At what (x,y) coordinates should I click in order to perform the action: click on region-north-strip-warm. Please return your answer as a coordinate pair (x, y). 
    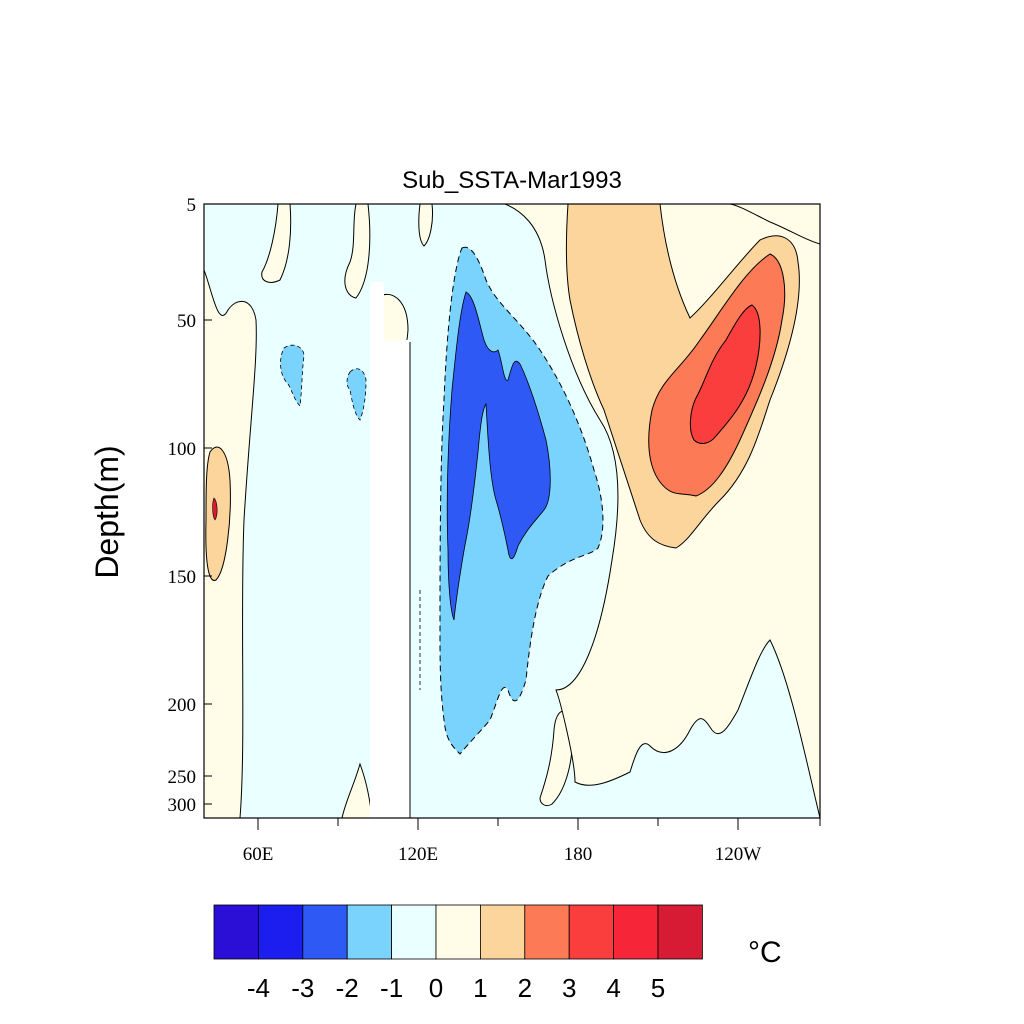
    Looking at the image, I should click on (276, 243).